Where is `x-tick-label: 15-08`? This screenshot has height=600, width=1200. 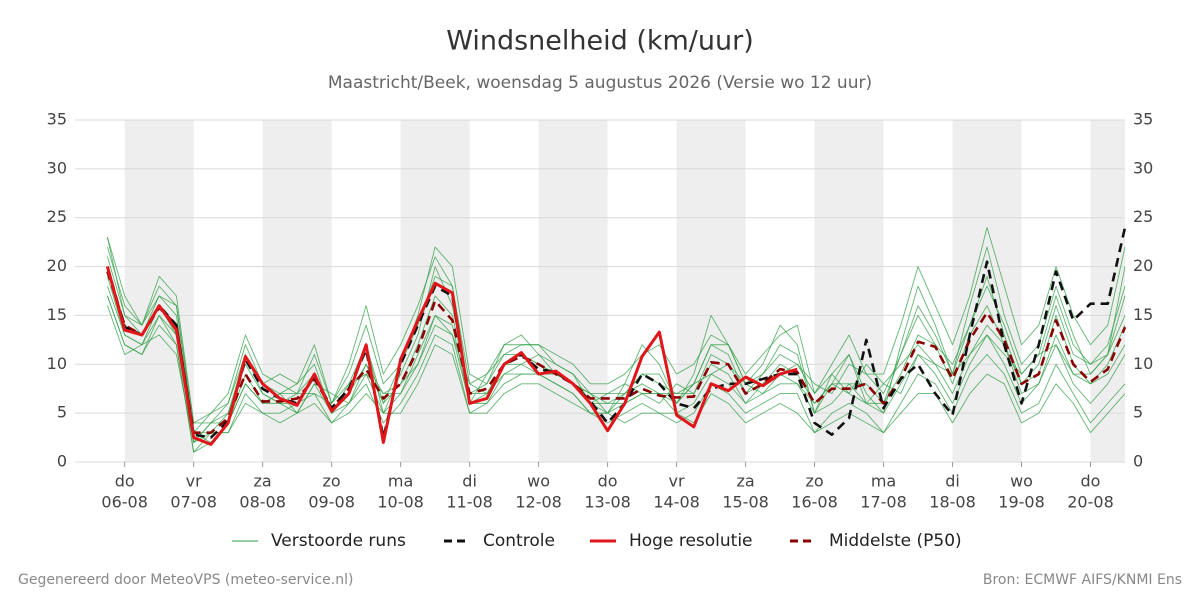
x-tick-label: 15-08 is located at coordinates (745, 502).